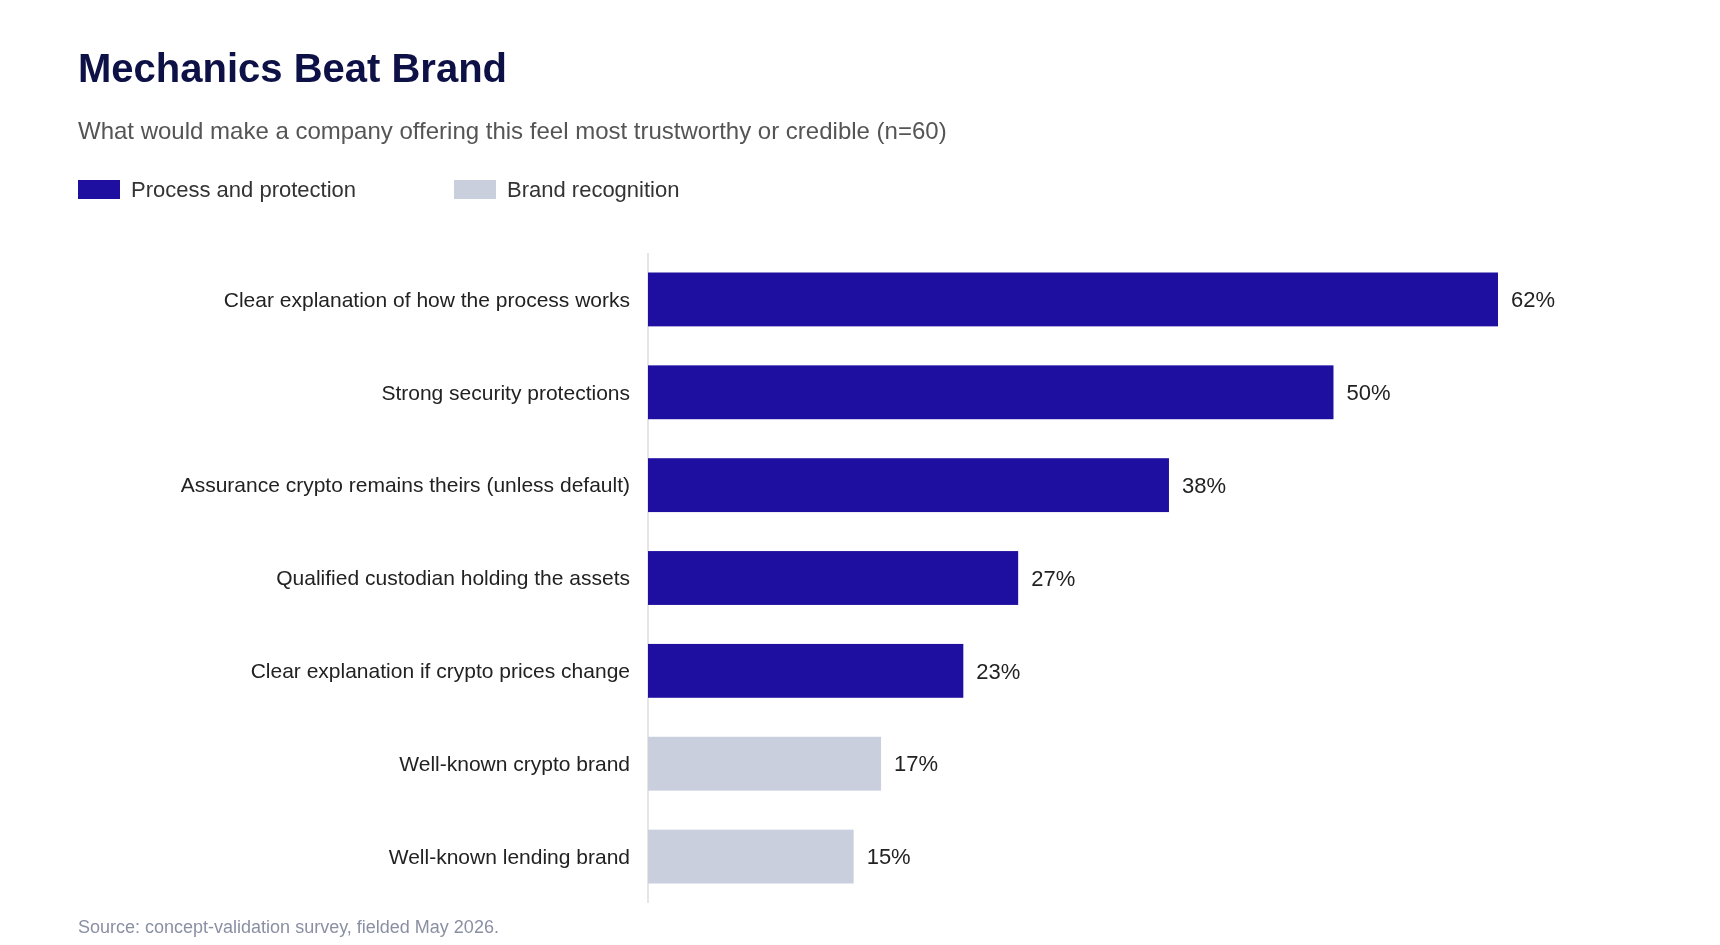  What do you see at coordinates (514, 764) in the screenshot?
I see `y-tick-label: Well-known crypto brand` at bounding box center [514, 764].